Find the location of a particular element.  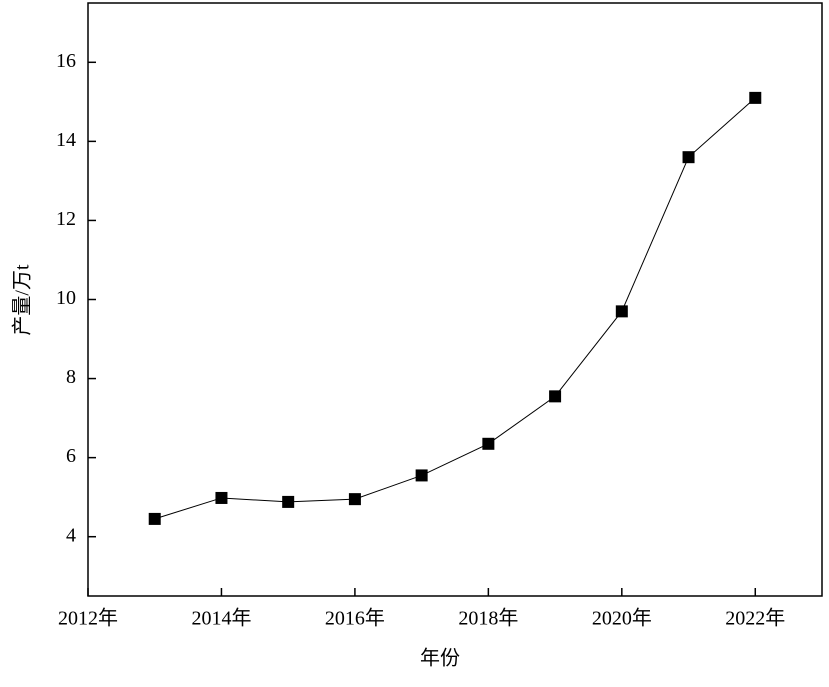

y-tick-label: 14 is located at coordinates (66, 140).